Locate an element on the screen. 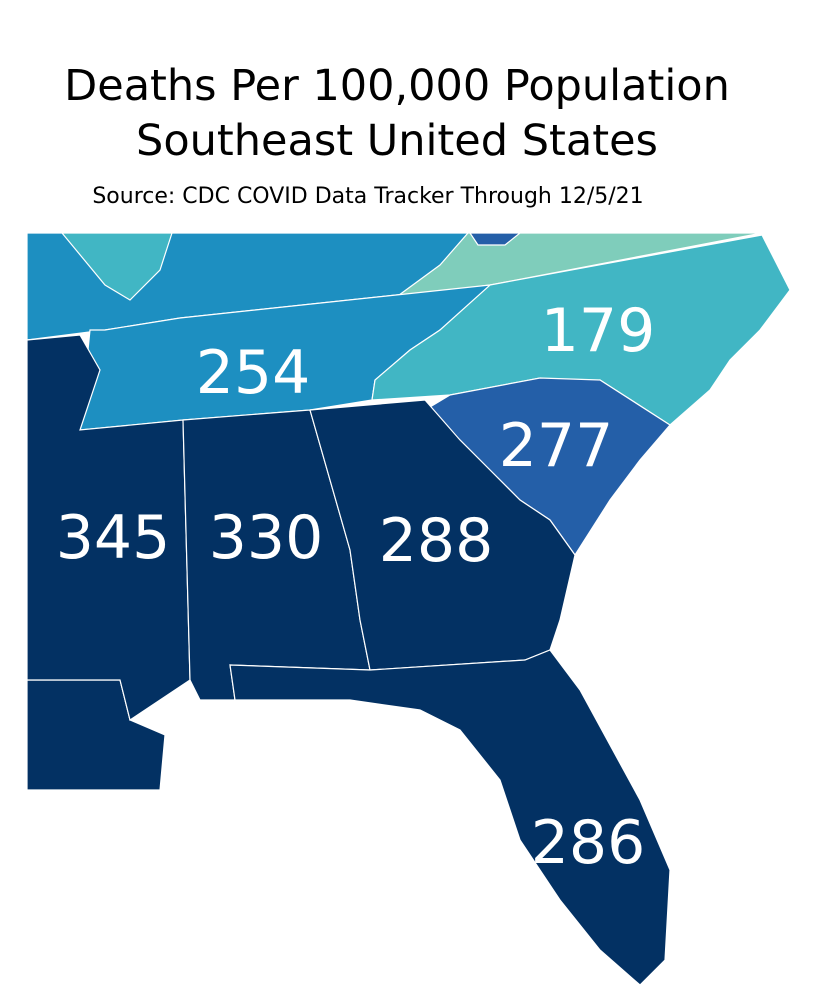  value-label: 254 is located at coordinates (253, 373).